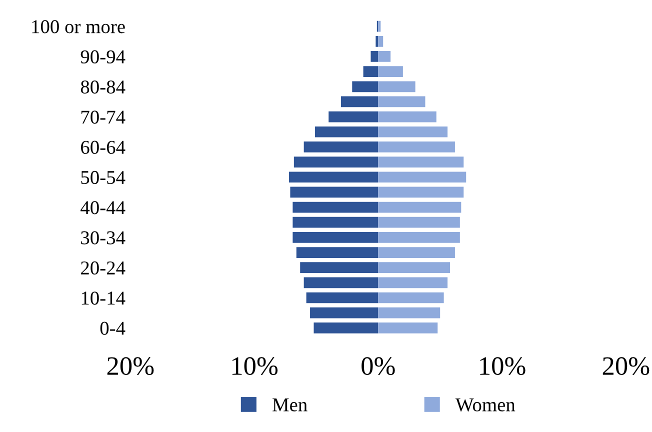  Describe the element at coordinates (104, 298) in the screenshot. I see `y-tick-label: 10-14` at that location.